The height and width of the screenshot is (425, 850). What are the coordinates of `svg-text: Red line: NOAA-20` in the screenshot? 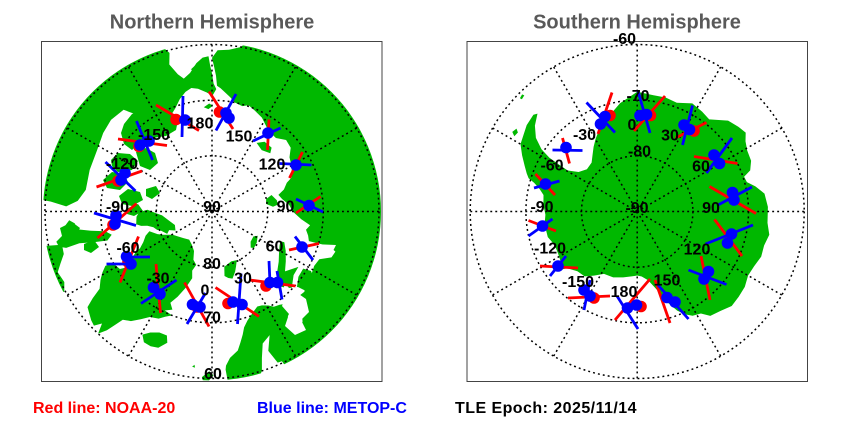 It's located at (104, 408).